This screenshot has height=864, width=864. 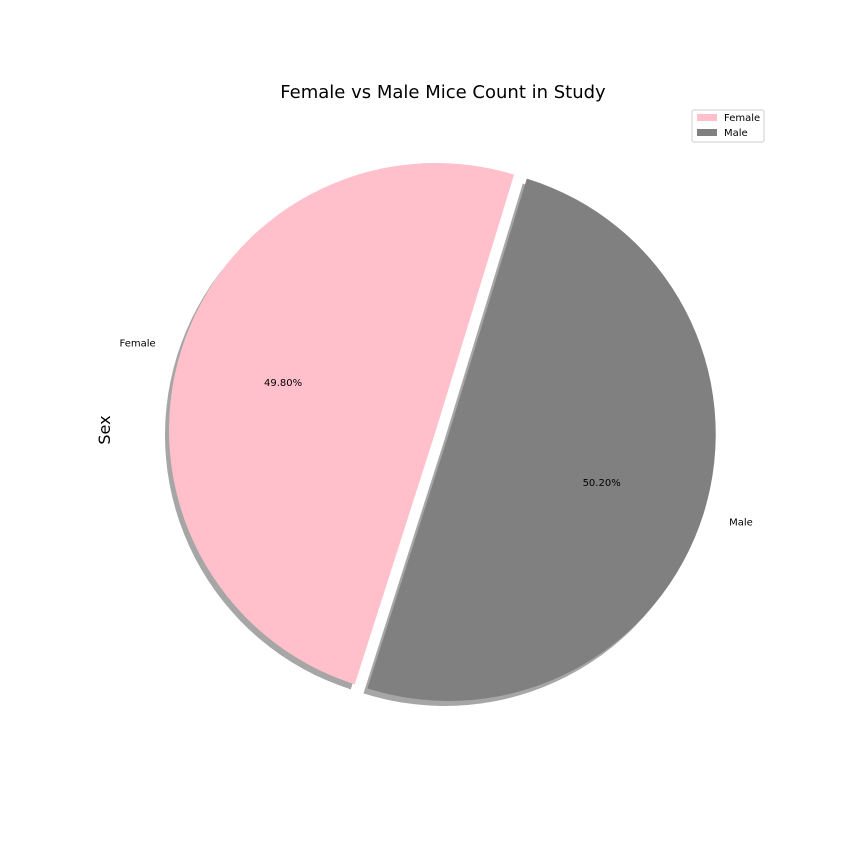 What do you see at coordinates (443, 92) in the screenshot?
I see `chart-title: Female vs Male Mice Count in Study` at bounding box center [443, 92].